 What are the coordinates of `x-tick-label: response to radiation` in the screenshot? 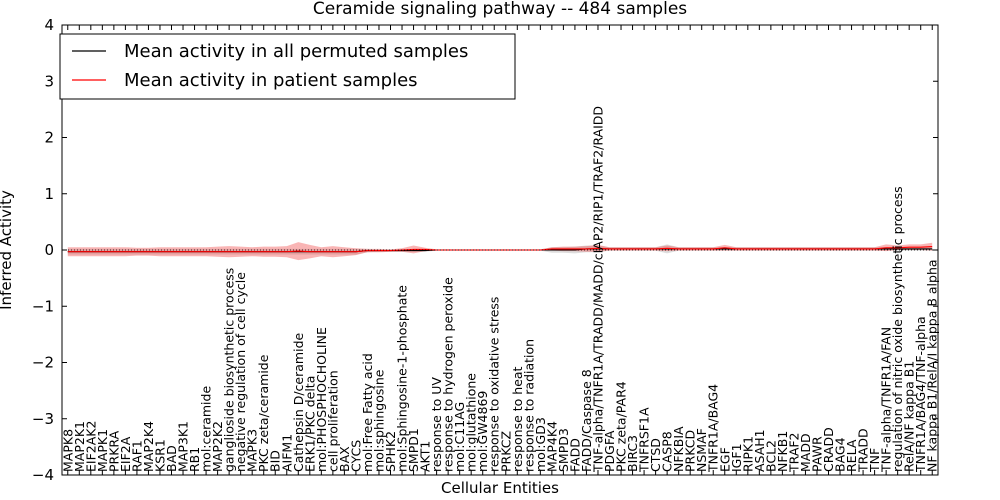 It's located at (528, 405).